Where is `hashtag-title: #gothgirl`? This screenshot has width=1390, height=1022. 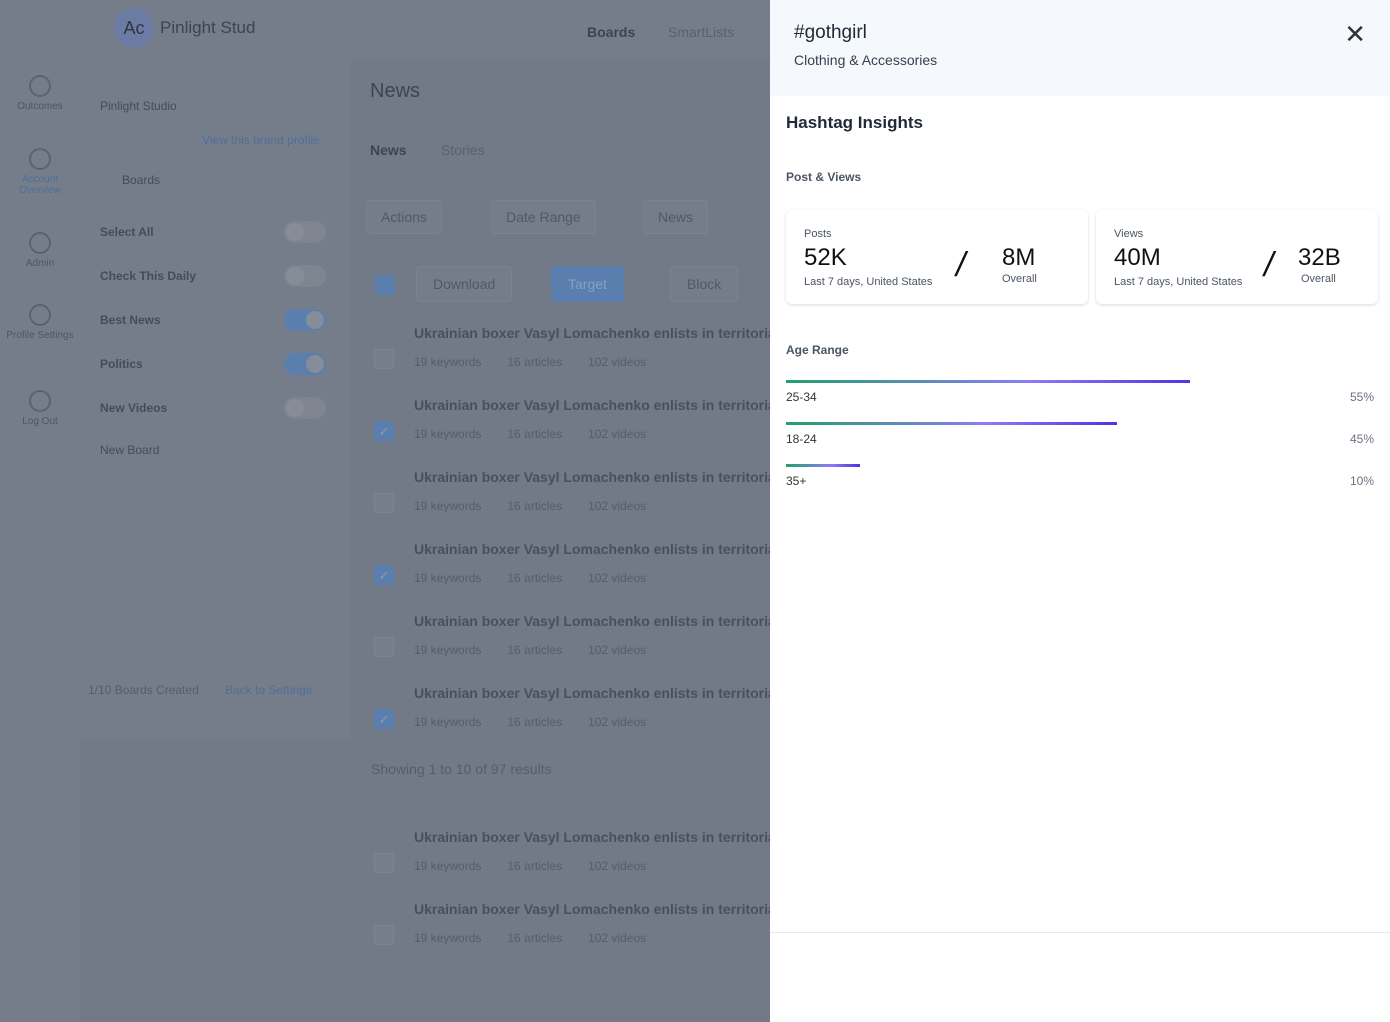 hashtag-title: #gothgirl is located at coordinates (830, 32).